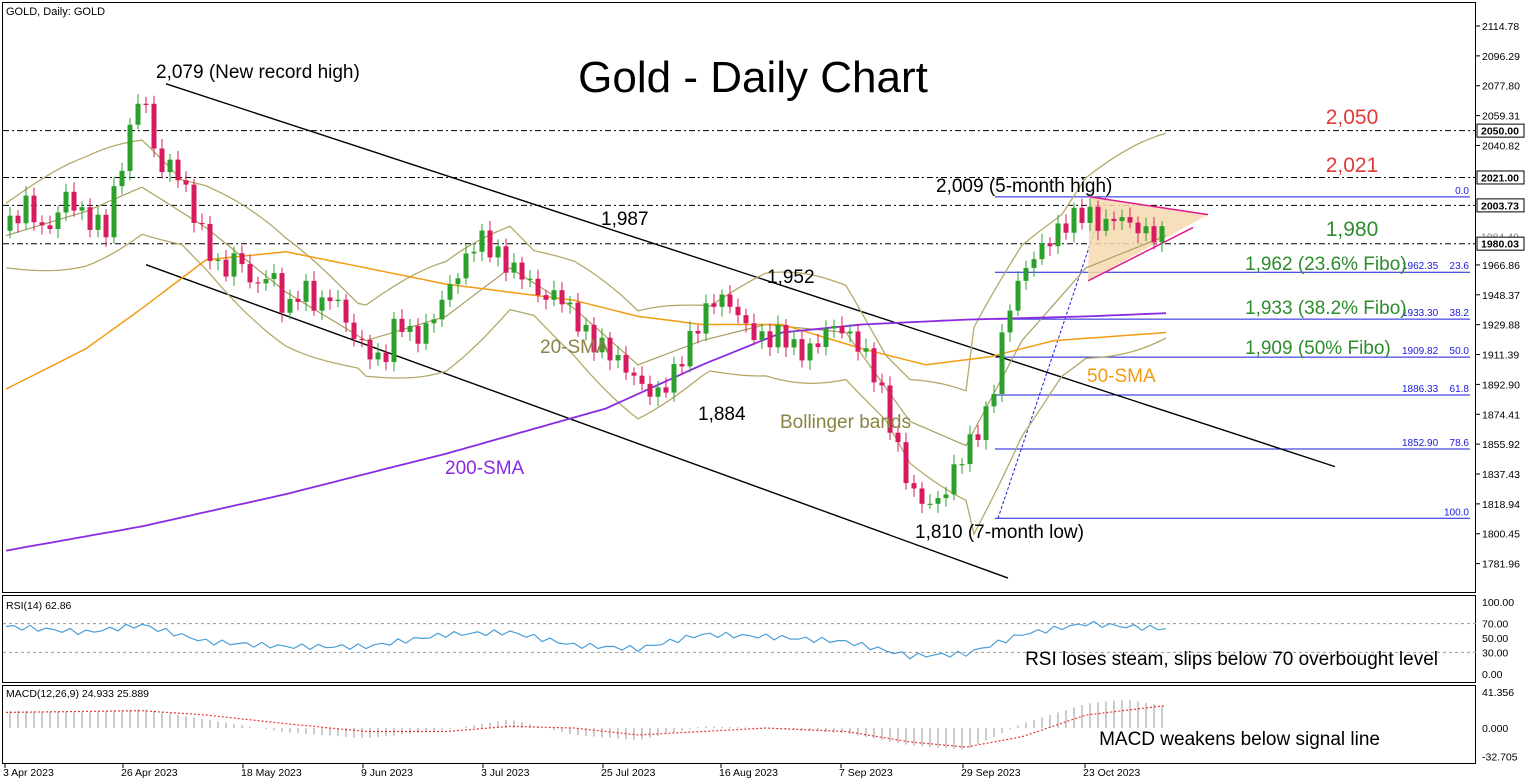  I want to click on seven-month-low-label: 1,810 (7-month low), so click(999, 532).